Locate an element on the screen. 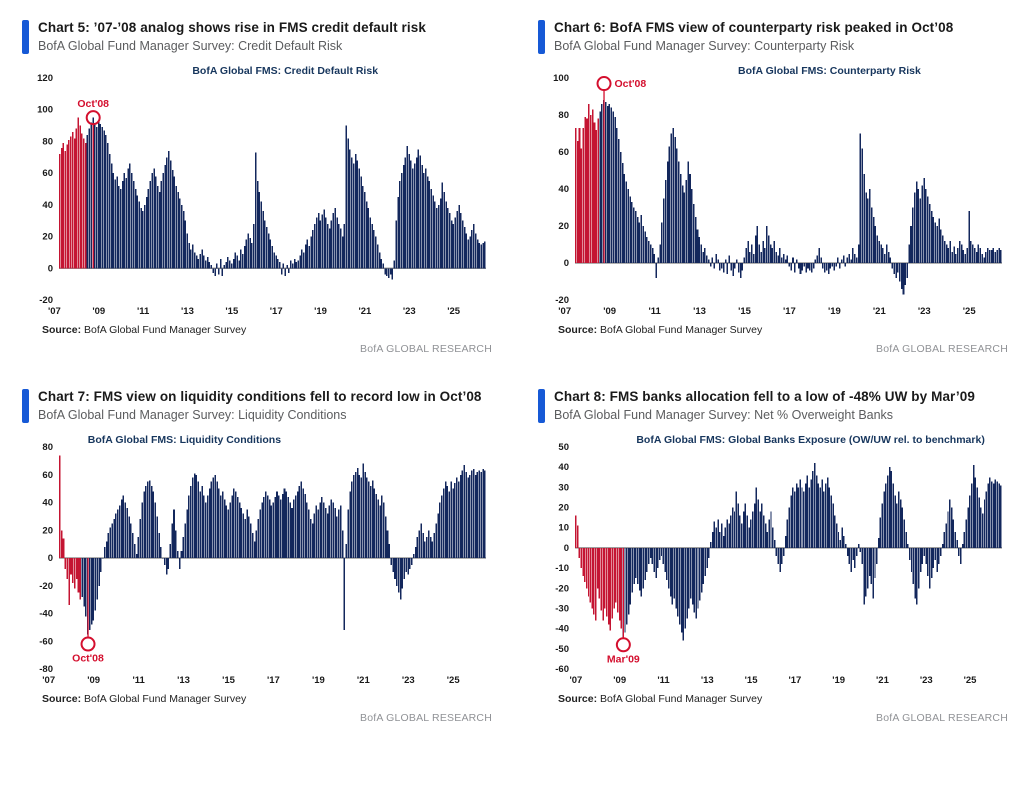  y-tick-label: 60 is located at coordinates (47, 475).